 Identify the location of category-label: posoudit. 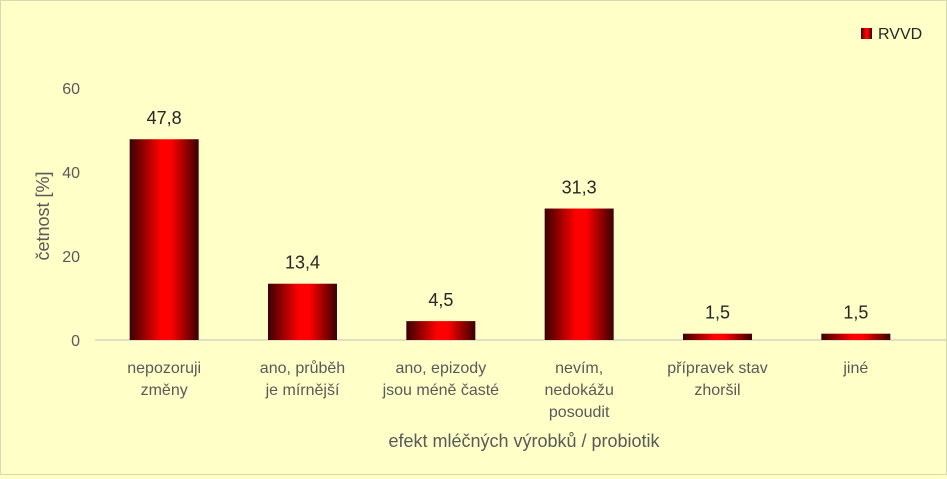
(579, 412).